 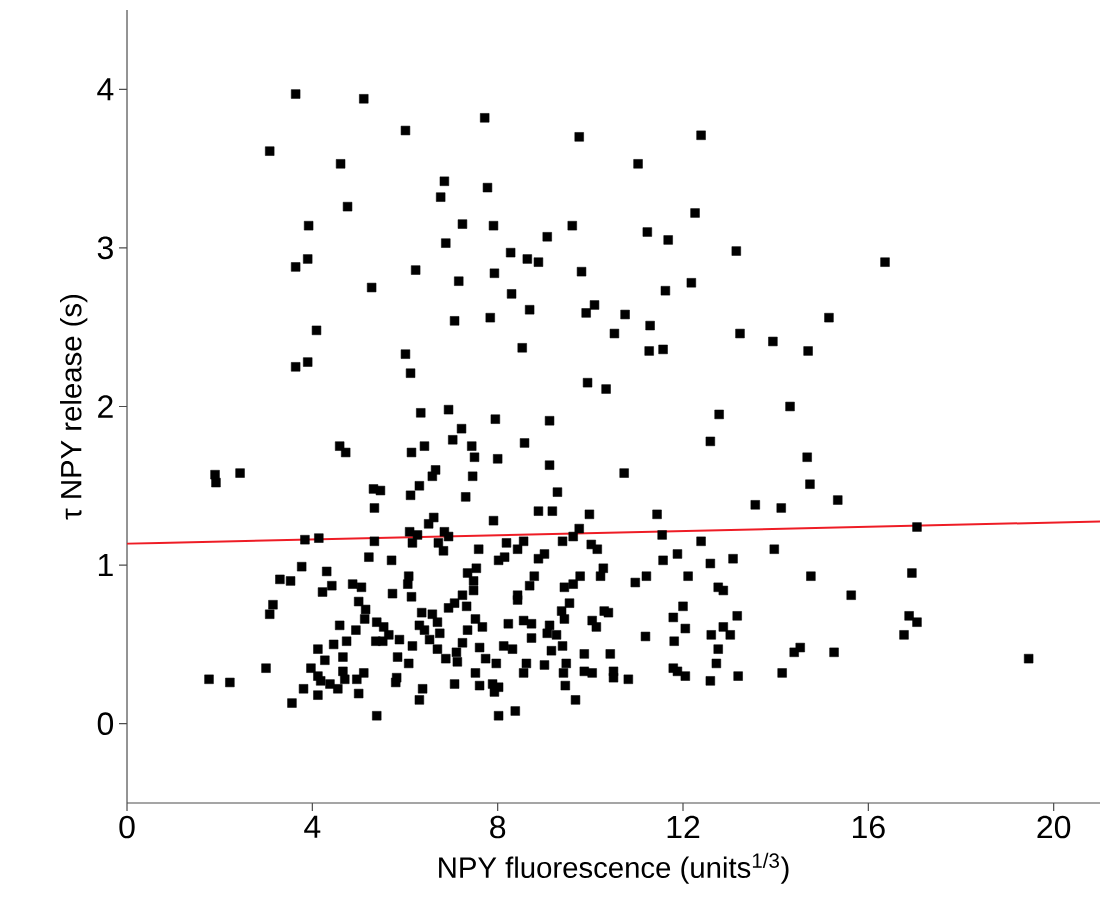 I want to click on y-tick-label: 1, so click(x=105, y=565).